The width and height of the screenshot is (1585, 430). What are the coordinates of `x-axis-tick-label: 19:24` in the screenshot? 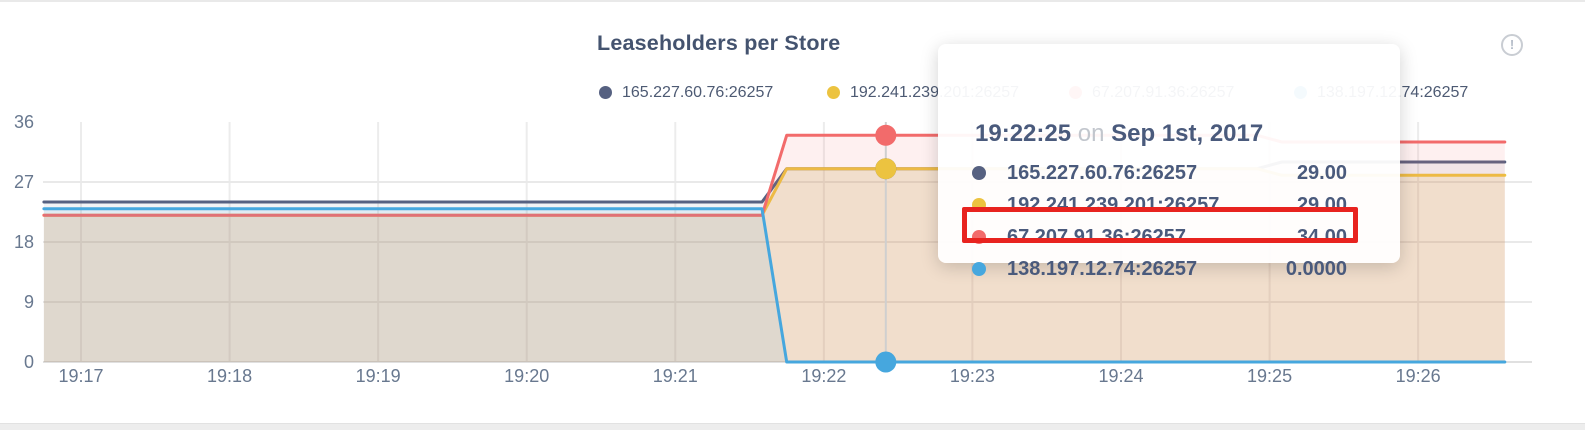 It's located at (1121, 376).